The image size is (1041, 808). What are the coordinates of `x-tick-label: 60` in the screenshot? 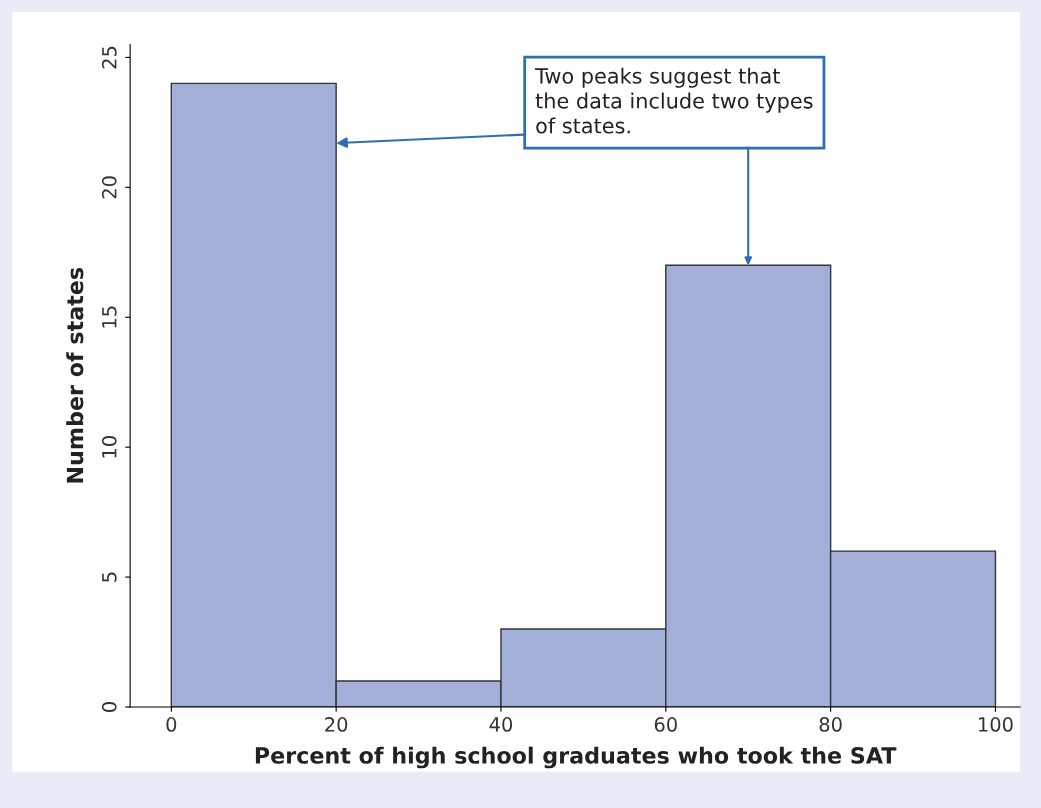 It's located at (665, 724).